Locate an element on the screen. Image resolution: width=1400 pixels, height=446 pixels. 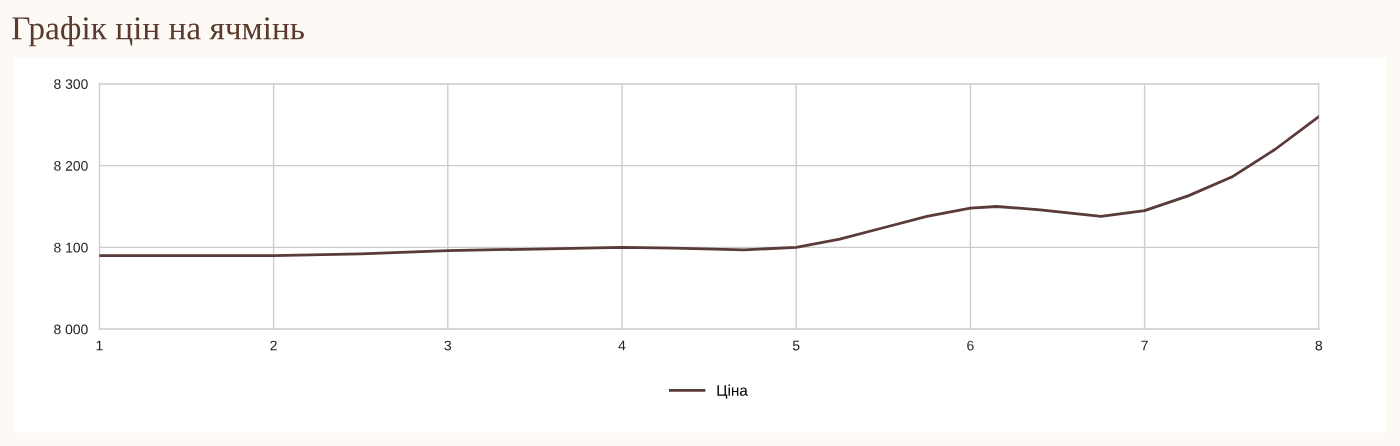
y-tick-label: 8 200 is located at coordinates (71, 165).